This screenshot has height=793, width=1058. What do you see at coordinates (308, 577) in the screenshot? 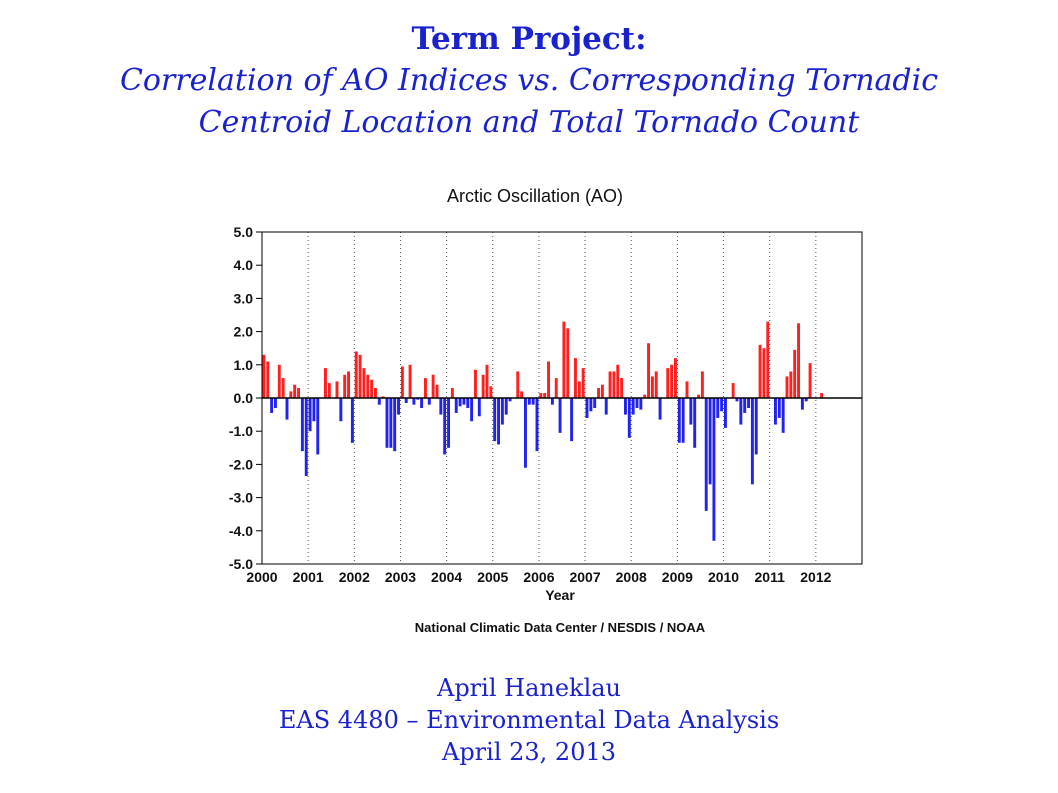
I see `x-tick-label: 2001` at bounding box center [308, 577].